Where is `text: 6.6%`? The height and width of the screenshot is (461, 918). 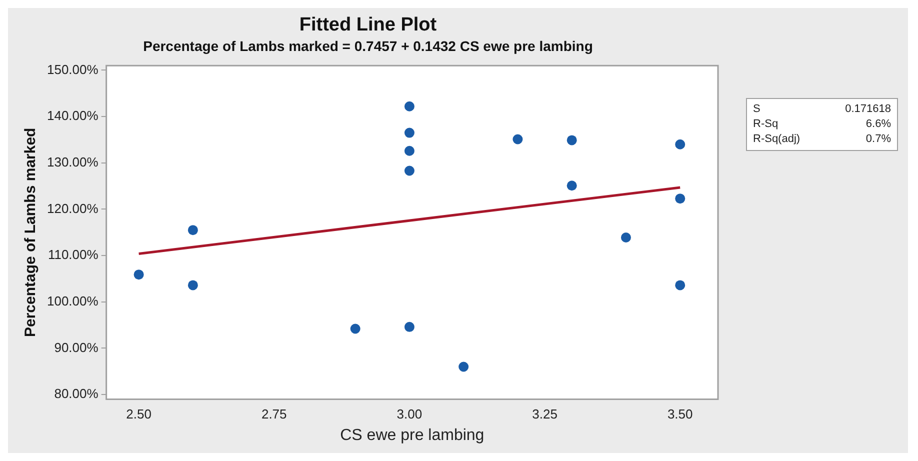
text: 6.6% is located at coordinates (878, 124).